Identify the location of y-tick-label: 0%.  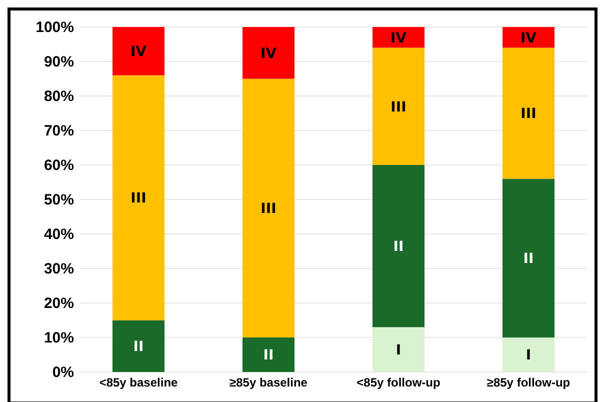
(63, 372).